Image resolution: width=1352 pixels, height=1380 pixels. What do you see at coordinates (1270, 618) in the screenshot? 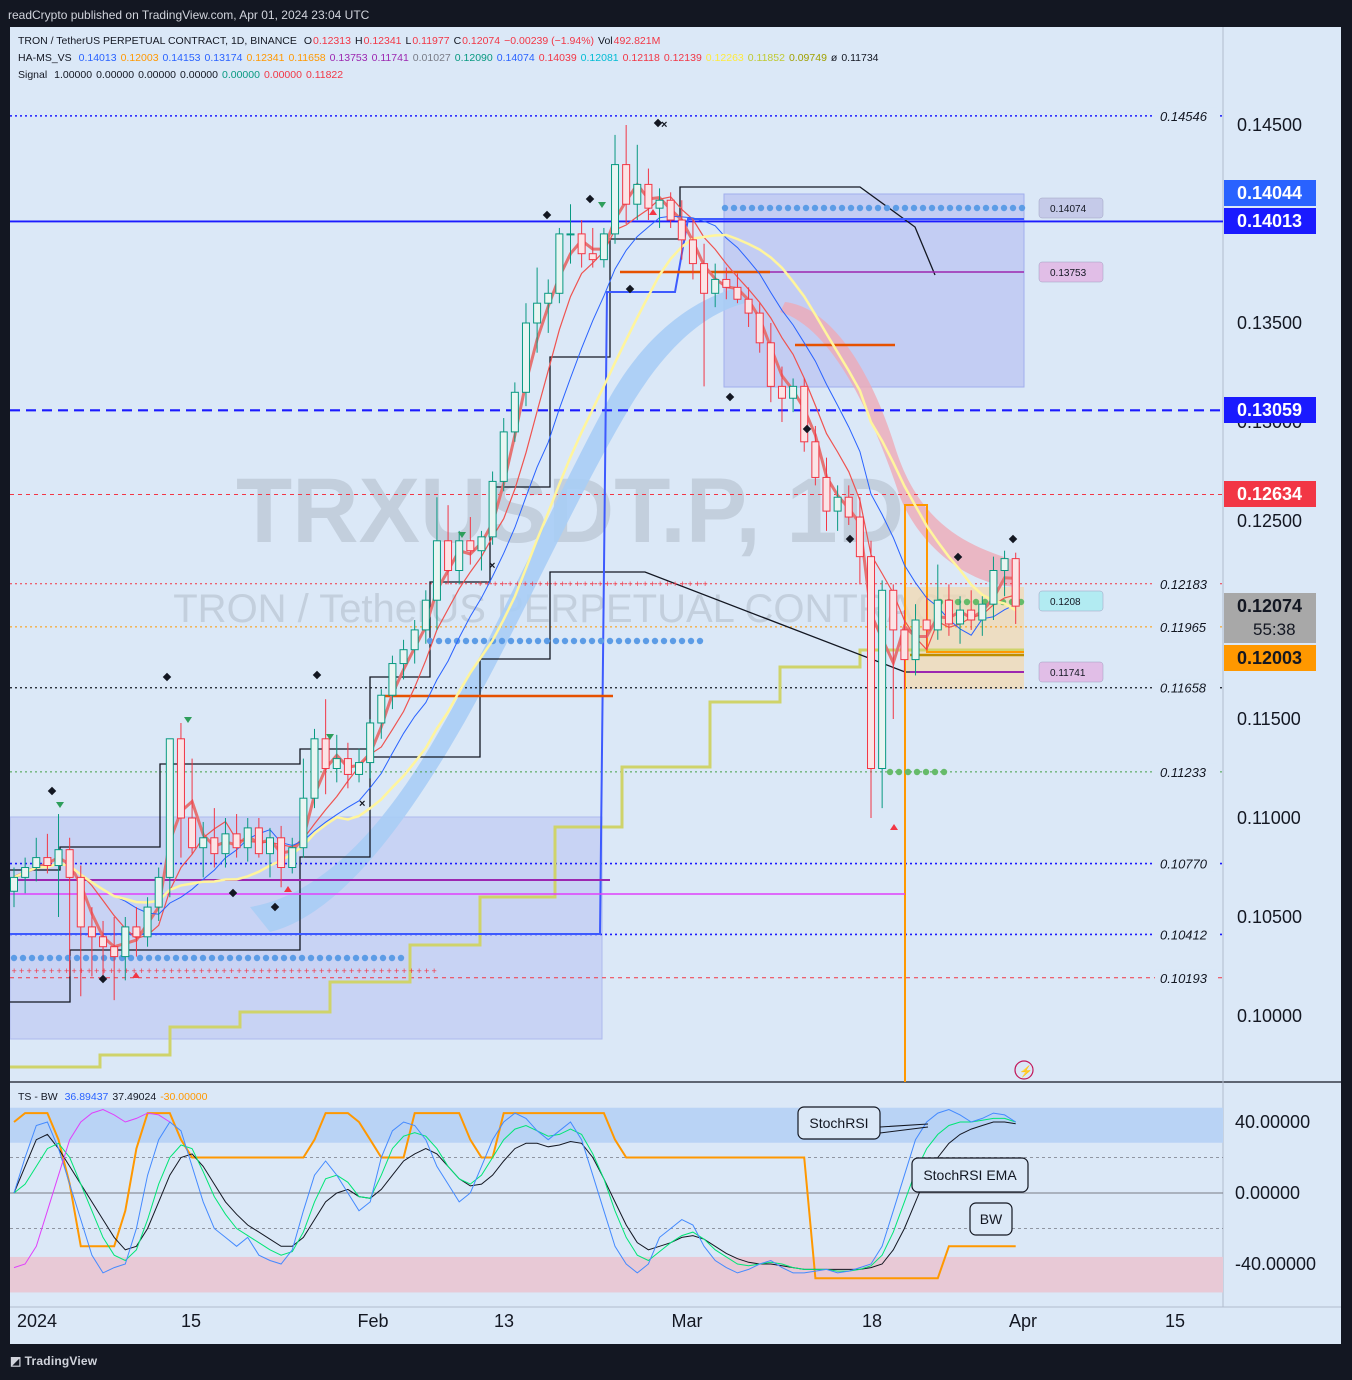
I see `price-badge-bg` at bounding box center [1270, 618].